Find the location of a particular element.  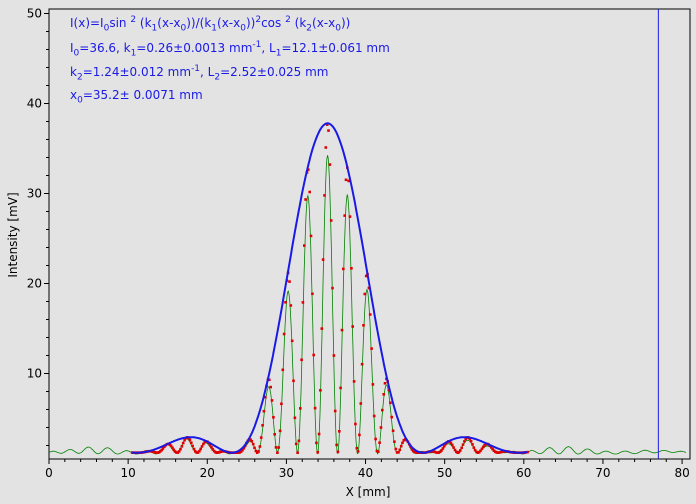

formula-sup: 2 is located at coordinates (258, 20).